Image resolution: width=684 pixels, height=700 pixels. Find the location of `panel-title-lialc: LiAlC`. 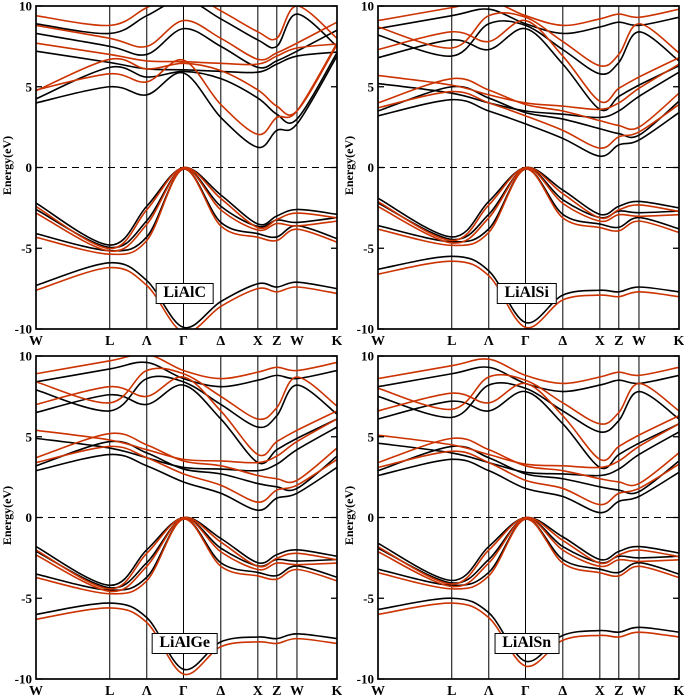

panel-title-lialc: LiAlC is located at coordinates (185, 293).